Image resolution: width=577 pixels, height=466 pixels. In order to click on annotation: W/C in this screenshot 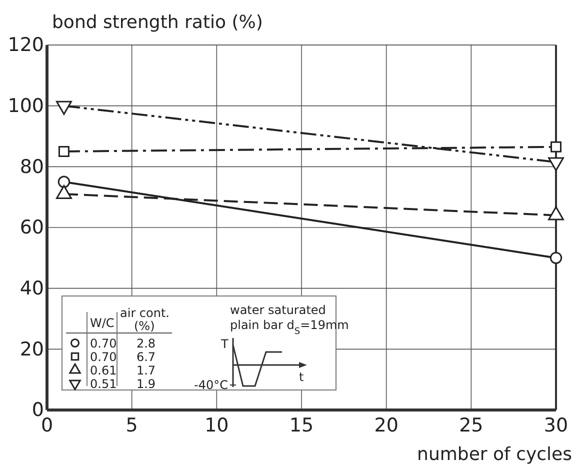, I will do `click(102, 323)`.